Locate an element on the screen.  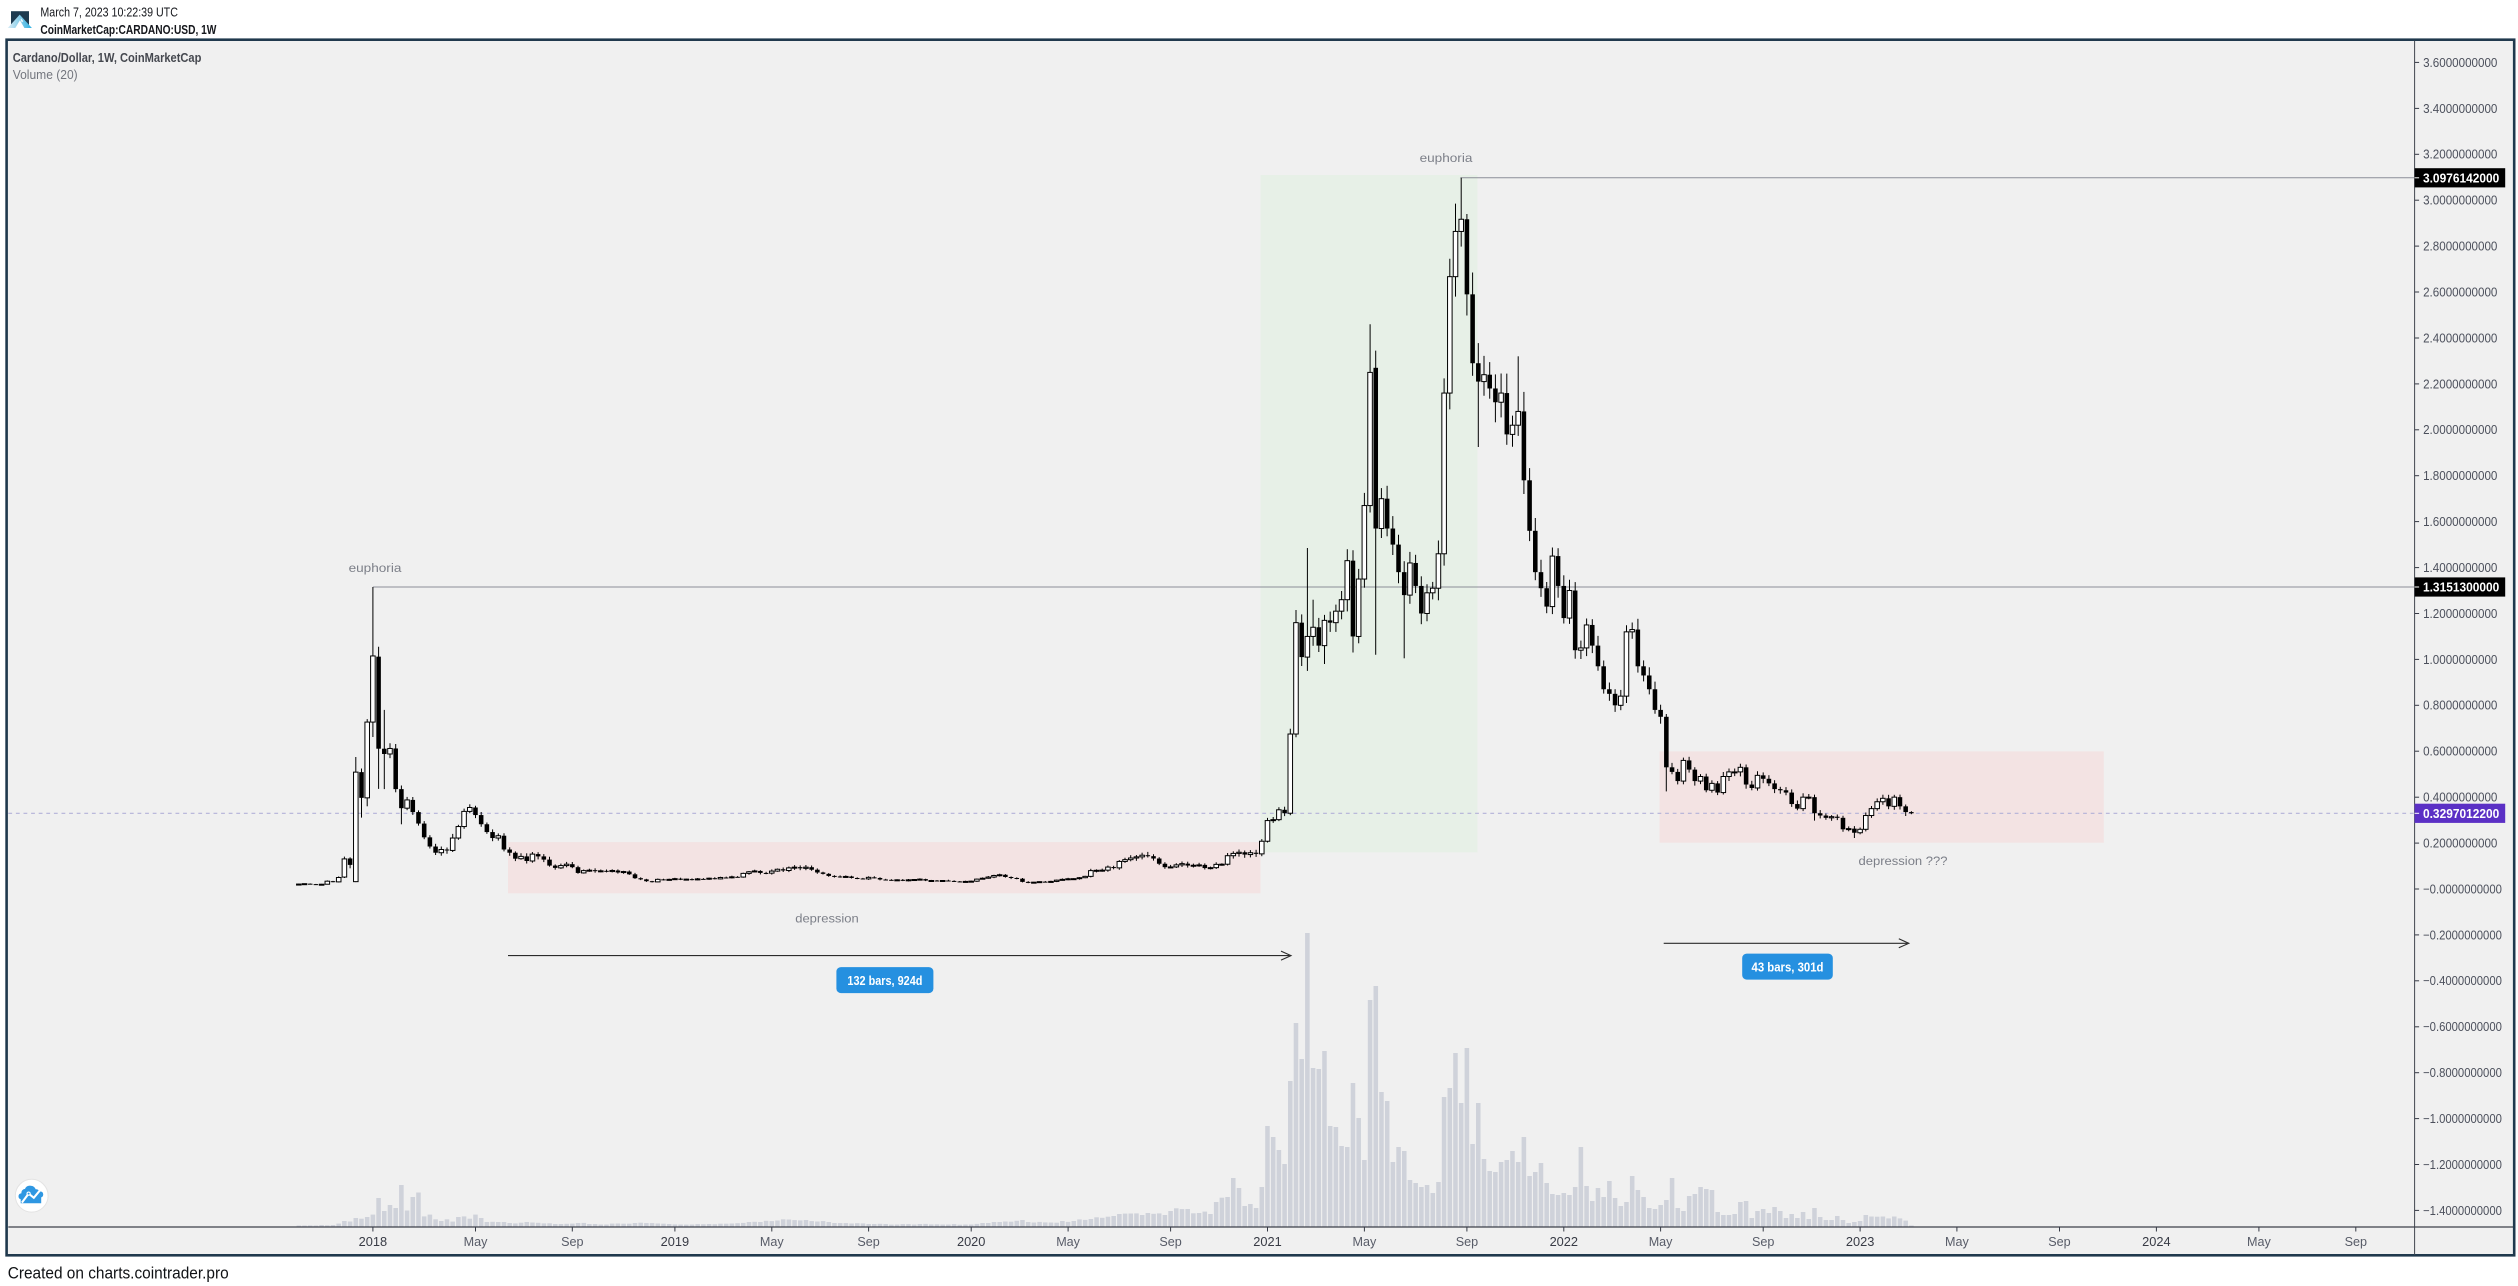
svg-text:Created on charts.cointrader.p: Created on charts.cointrader.pro is located at coordinates (118, 1272).